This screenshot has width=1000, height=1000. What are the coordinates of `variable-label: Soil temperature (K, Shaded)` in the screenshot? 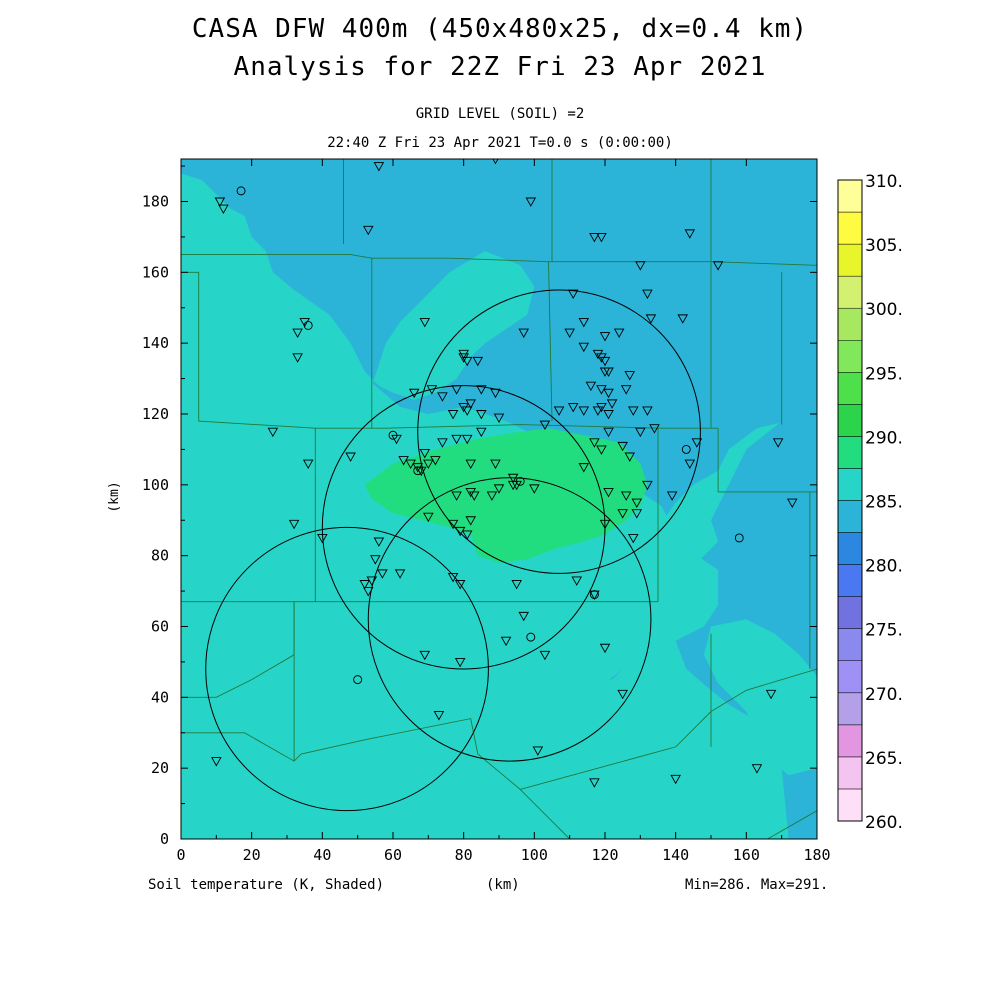 It's located at (266, 885).